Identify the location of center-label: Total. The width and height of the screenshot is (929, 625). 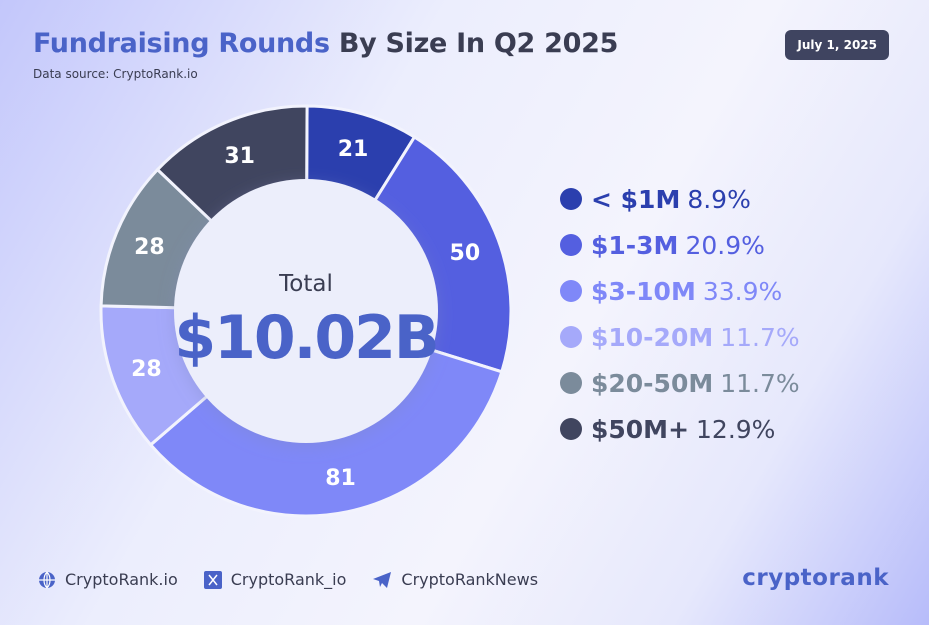
(305, 284).